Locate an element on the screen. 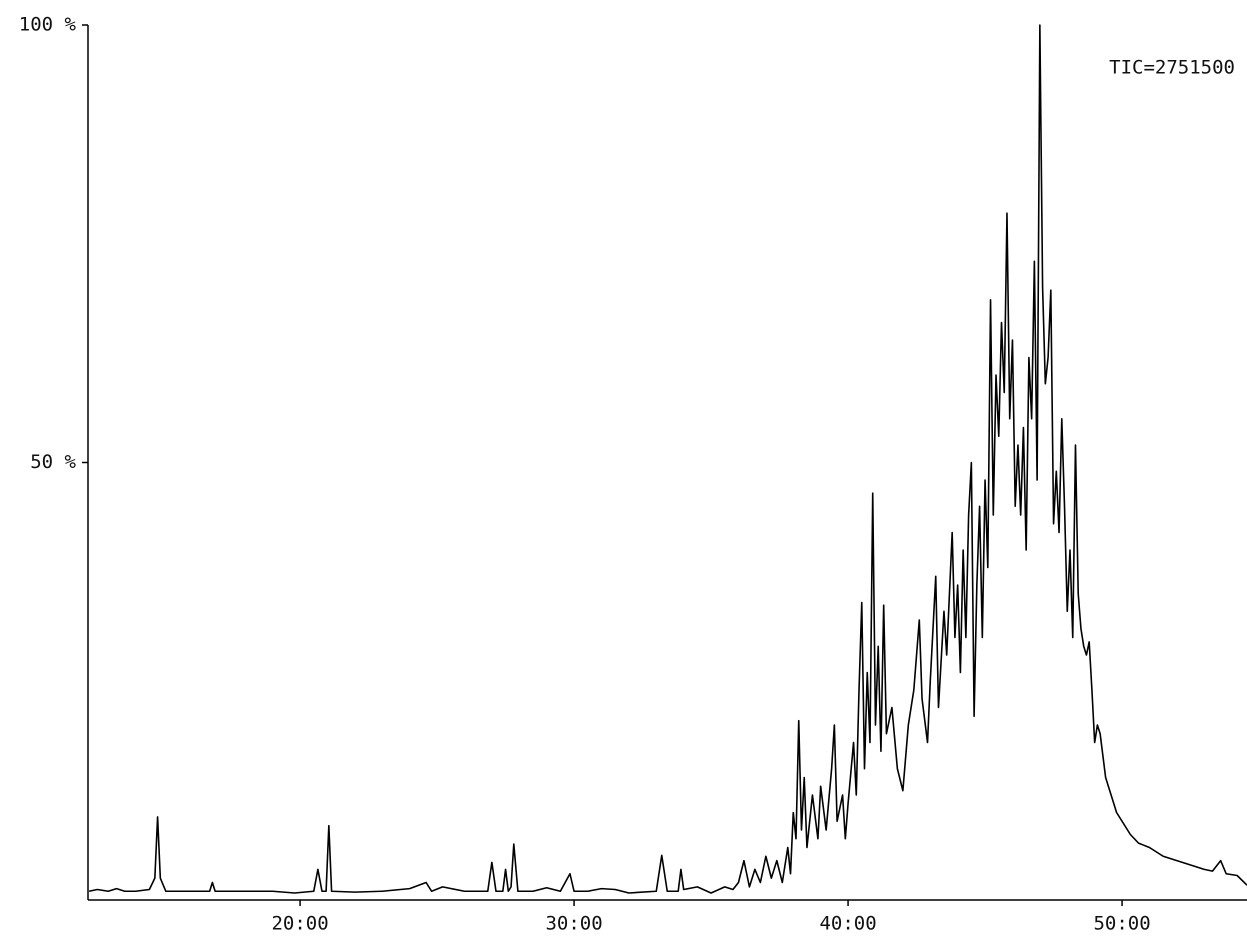  y-tick-label: 100 % is located at coordinates (48, 25).